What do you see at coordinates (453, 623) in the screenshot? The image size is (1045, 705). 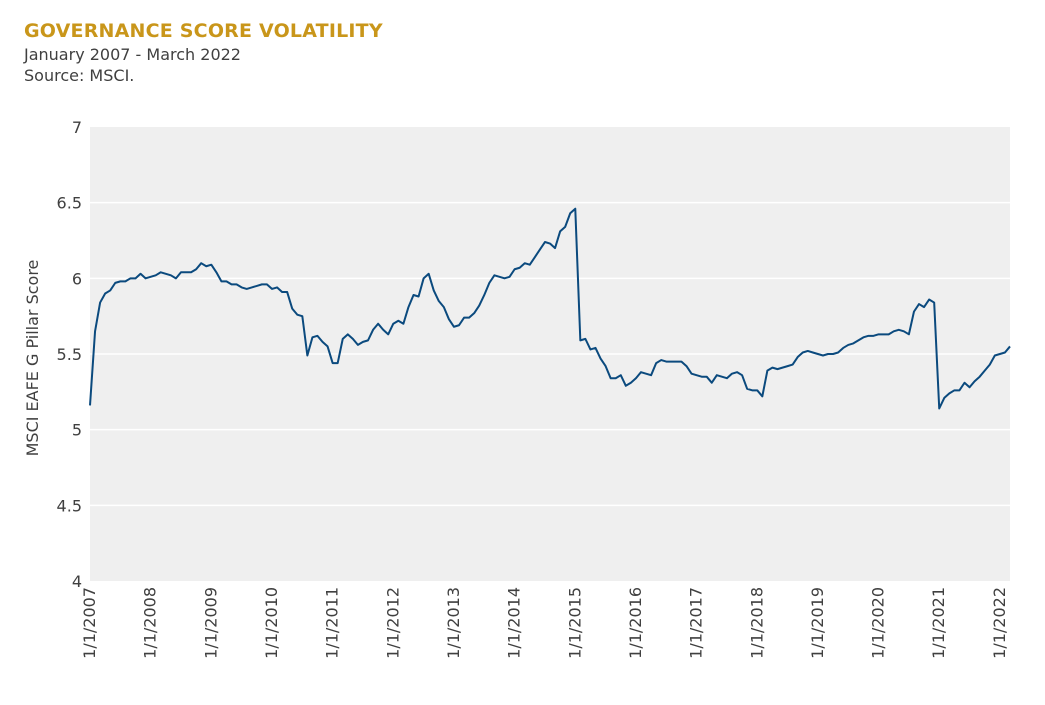 I see `x-tick-label: 1/1/2013` at bounding box center [453, 623].